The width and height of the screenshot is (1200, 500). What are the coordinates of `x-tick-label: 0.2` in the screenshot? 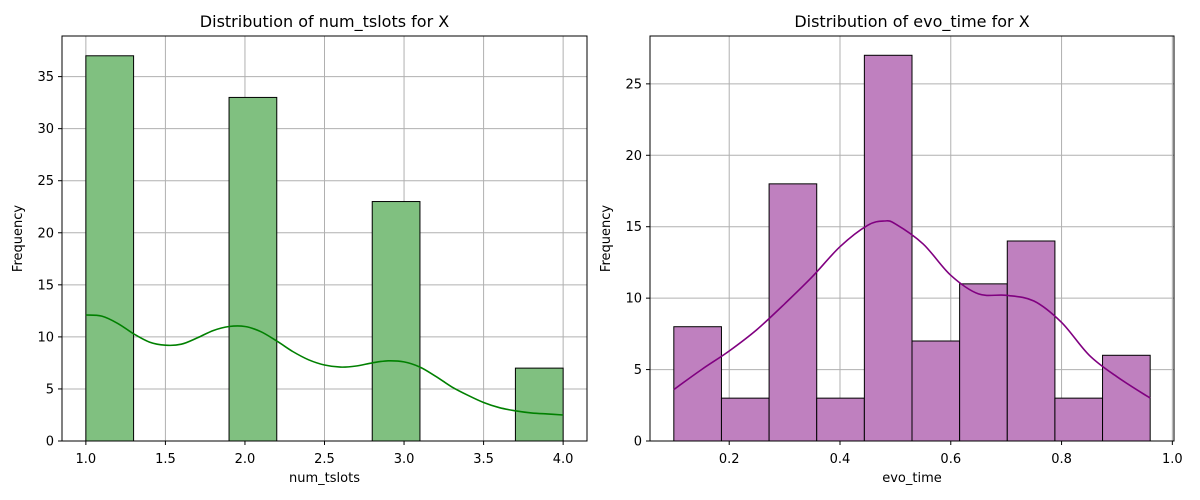 It's located at (729, 459).